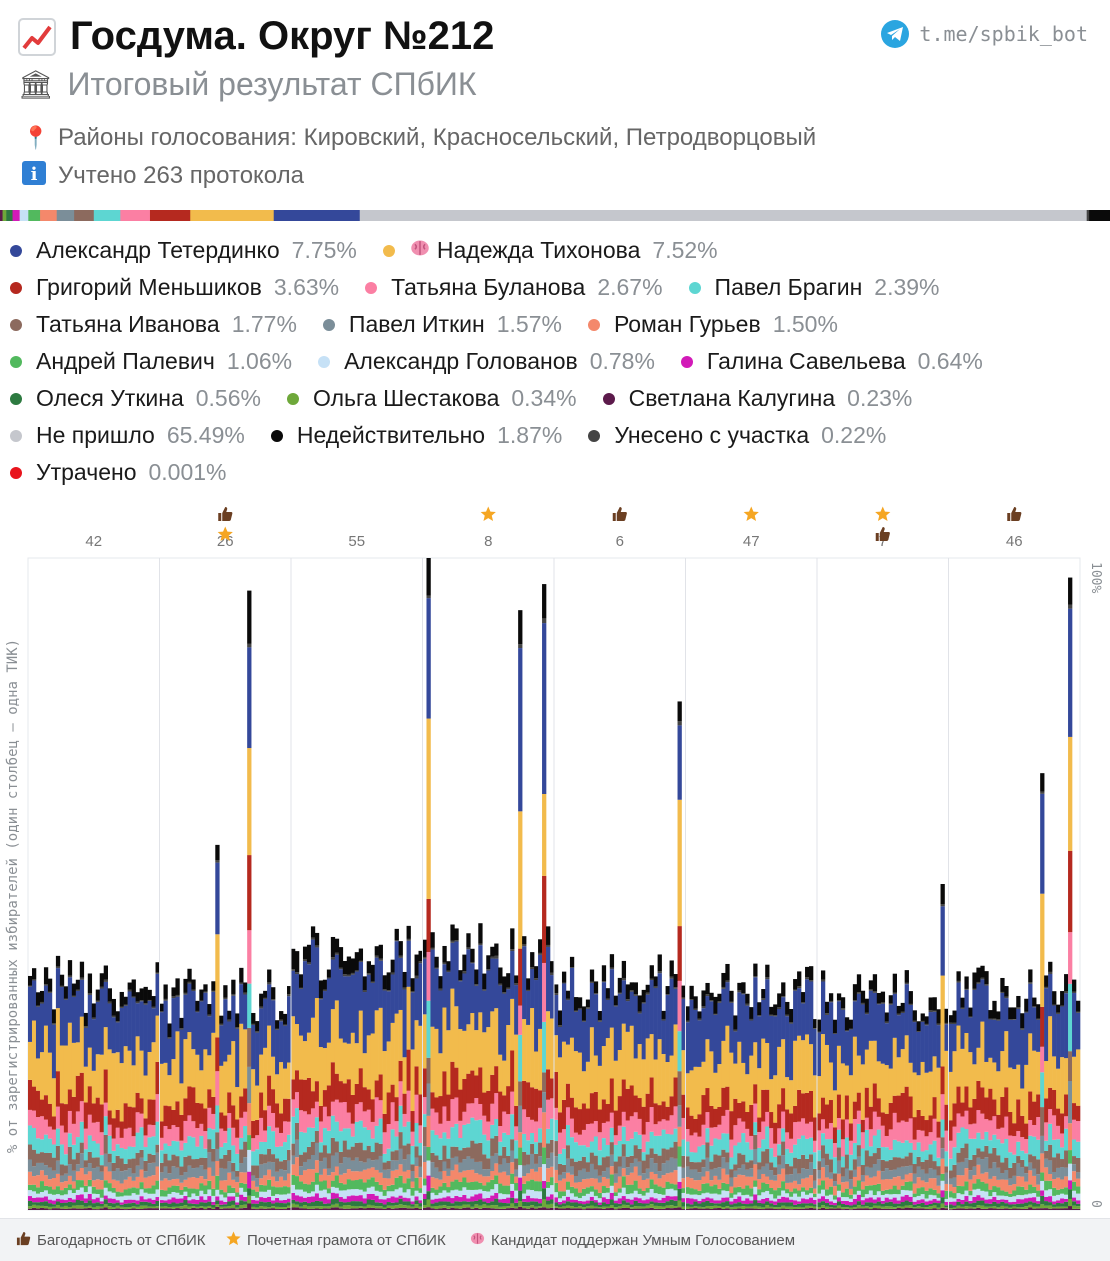  What do you see at coordinates (984, 34) in the screenshot?
I see `telegram-link: t.me/spbik_bot` at bounding box center [984, 34].